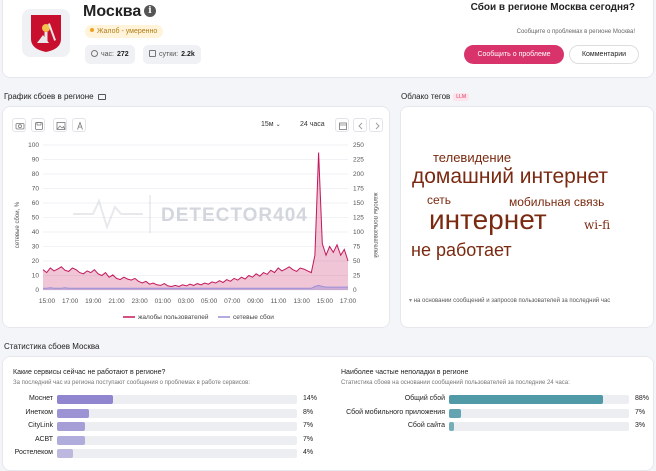 The width and height of the screenshot is (656, 471). Describe the element at coordinates (234, 215) in the screenshot. I see `watermark-text: DETECTOR404` at that location.